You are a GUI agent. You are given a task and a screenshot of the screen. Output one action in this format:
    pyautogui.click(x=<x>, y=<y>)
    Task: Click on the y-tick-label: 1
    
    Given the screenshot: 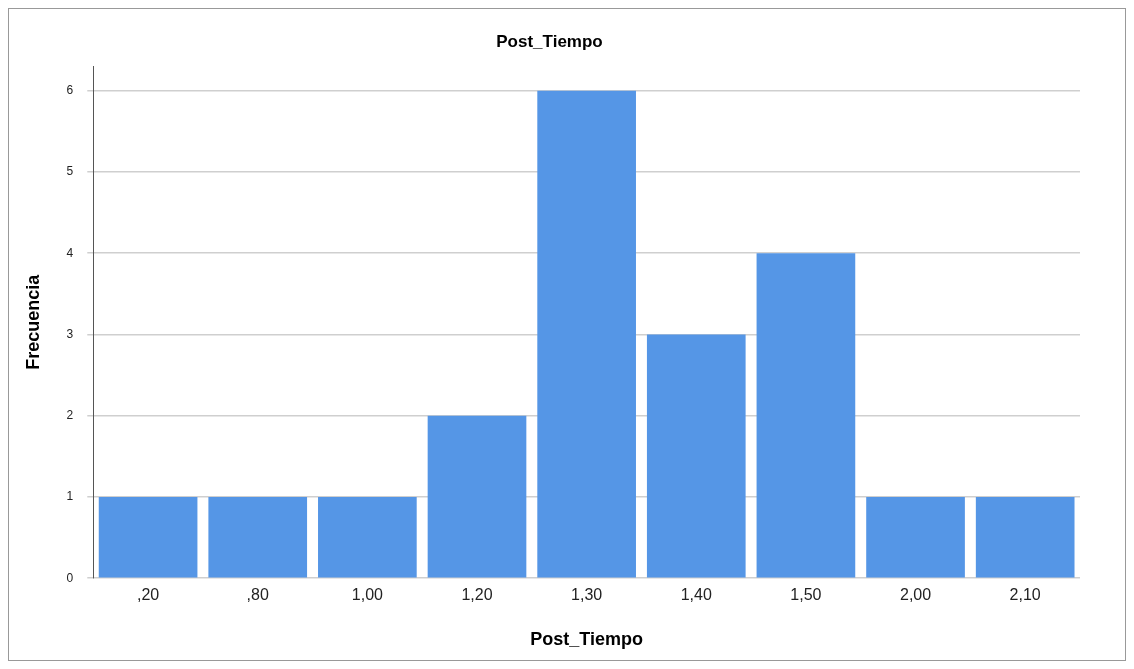 What is the action you would take?
    pyautogui.click(x=70, y=496)
    